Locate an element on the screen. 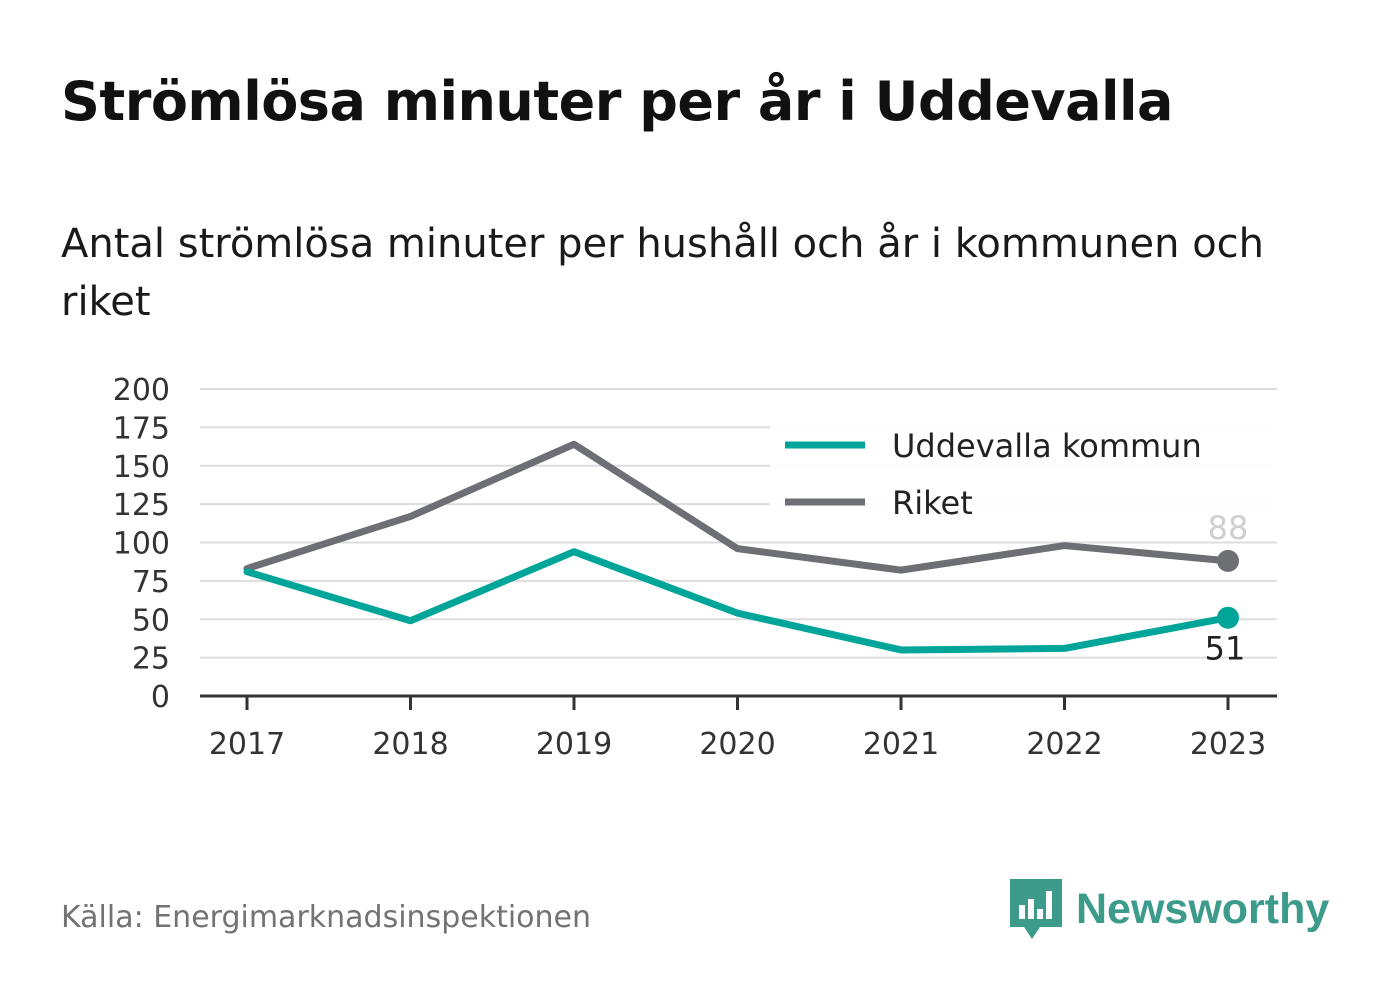 This screenshot has width=1382, height=999. y-tick-label: 50 is located at coordinates (151, 620).